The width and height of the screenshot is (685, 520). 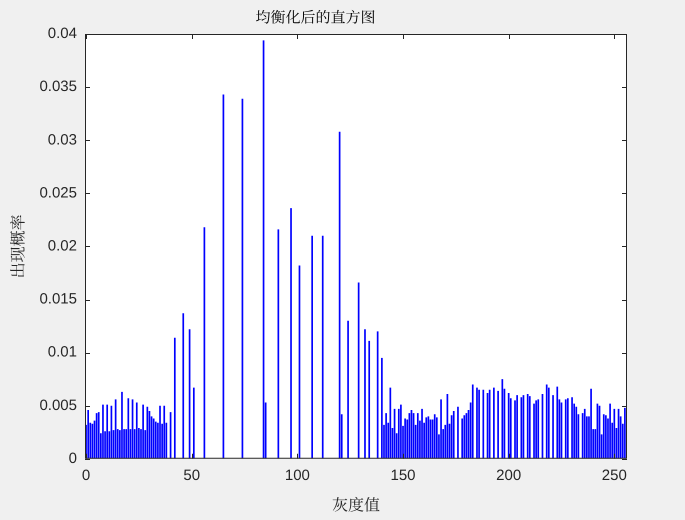 What do you see at coordinates (356, 504) in the screenshot?
I see `x-axis-title: 灰度值` at bounding box center [356, 504].